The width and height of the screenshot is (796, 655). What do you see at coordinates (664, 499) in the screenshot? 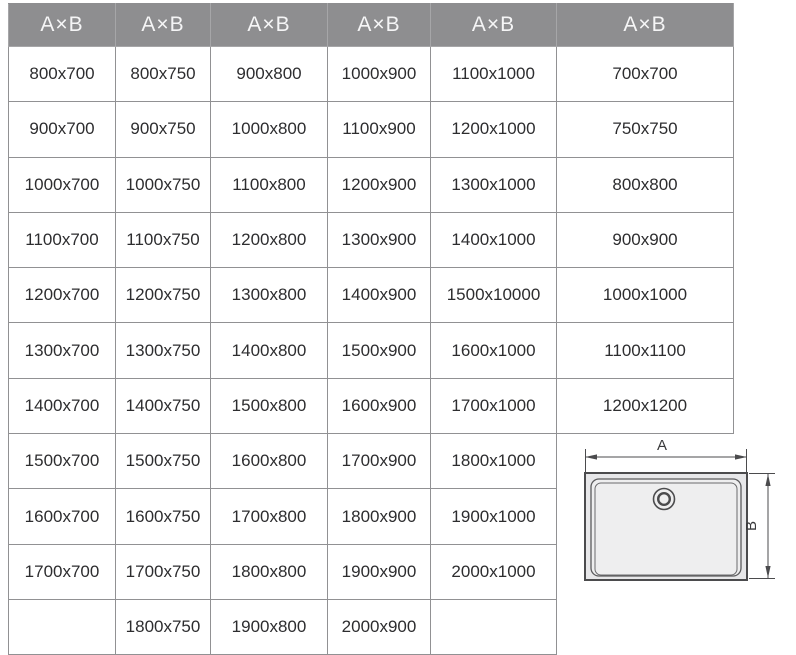
I see `drain-icon` at bounding box center [664, 499].